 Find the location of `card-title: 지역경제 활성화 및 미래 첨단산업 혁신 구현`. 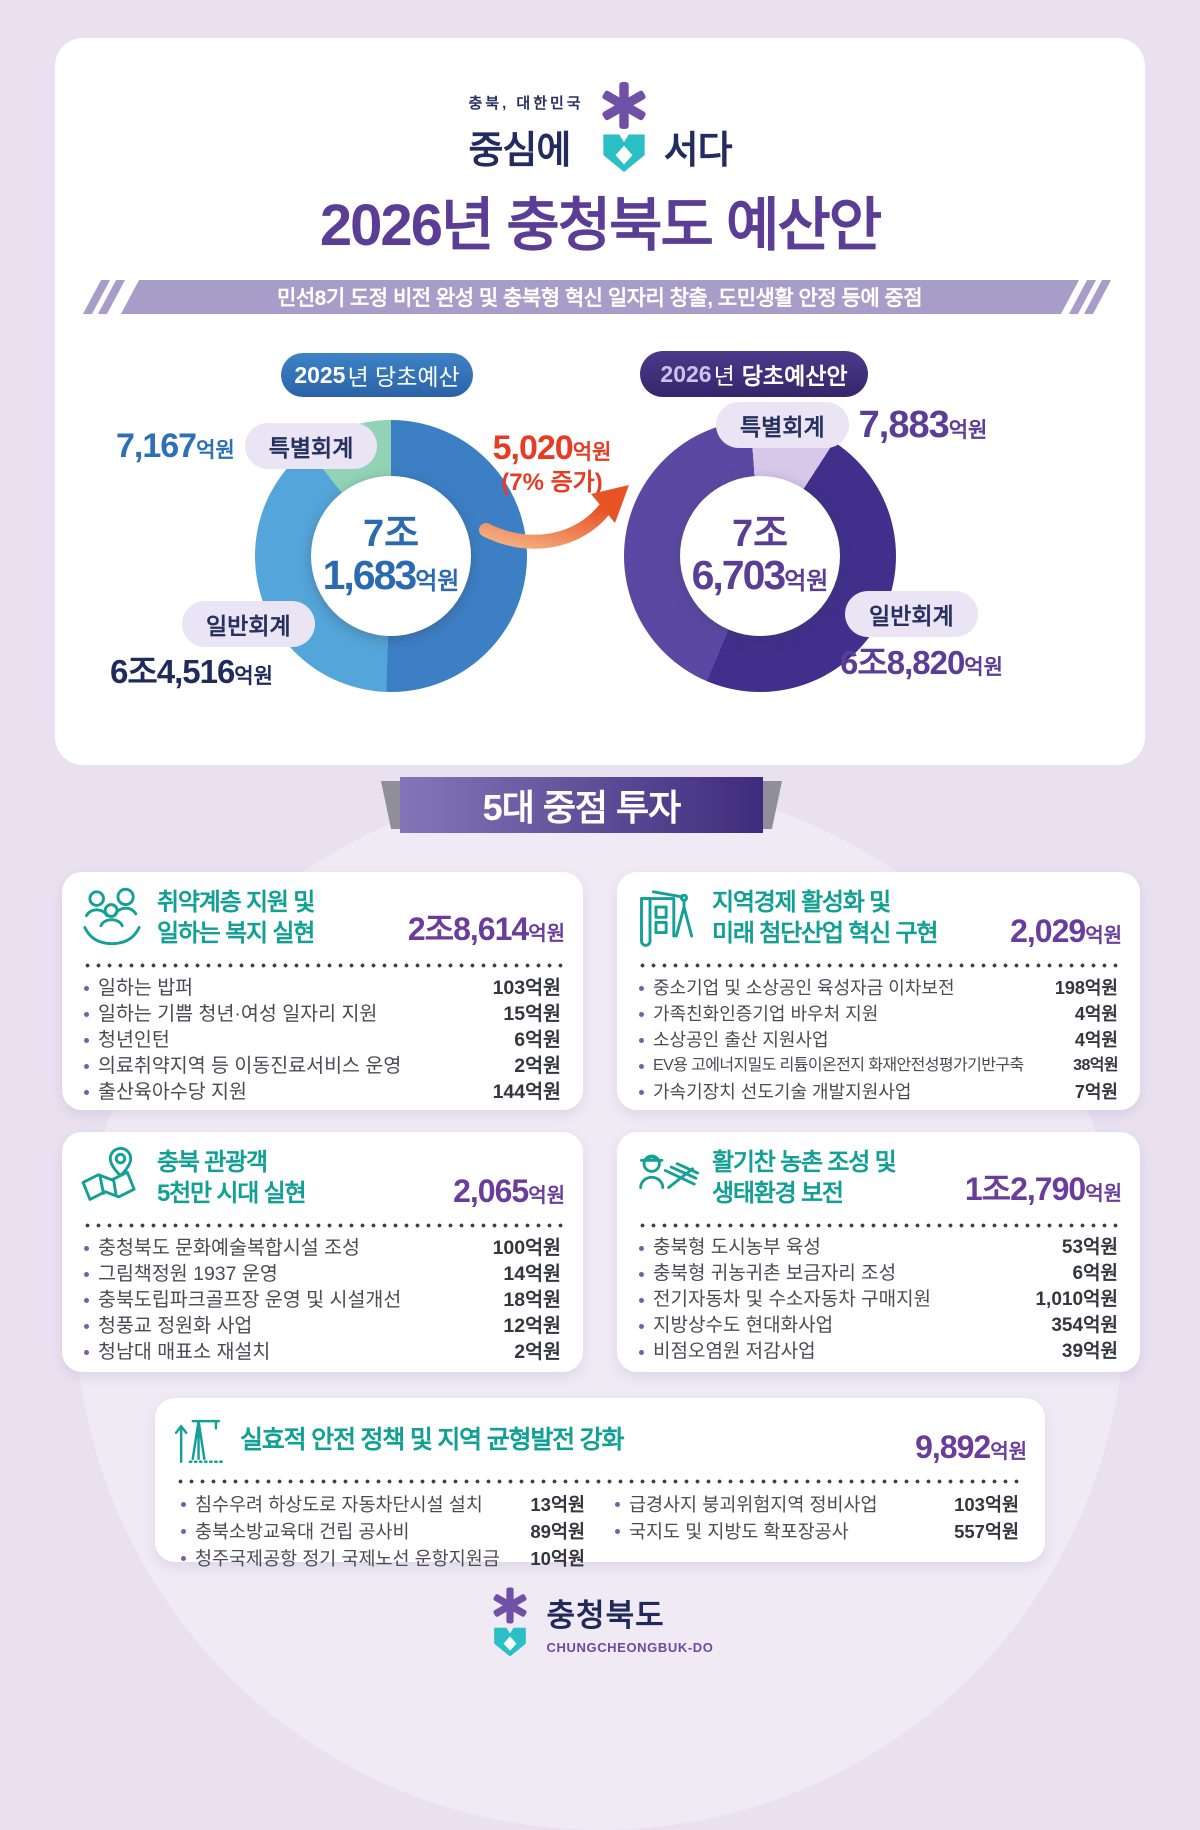

card-title: 지역경제 활성화 및 미래 첨단산업 혁신 구현 is located at coordinates (825, 918).